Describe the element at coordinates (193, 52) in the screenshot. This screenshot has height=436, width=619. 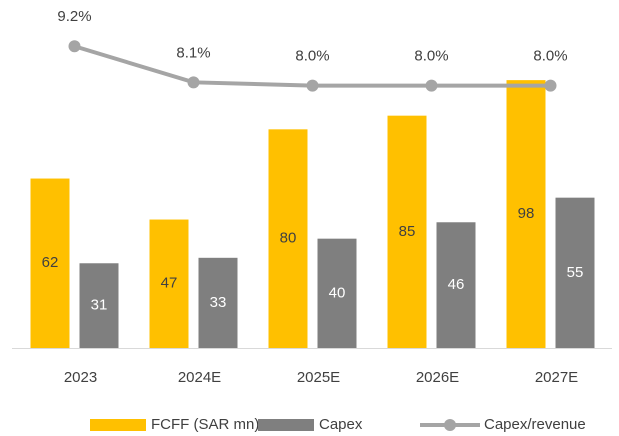
I see `line-value-label: 8.1%` at that location.